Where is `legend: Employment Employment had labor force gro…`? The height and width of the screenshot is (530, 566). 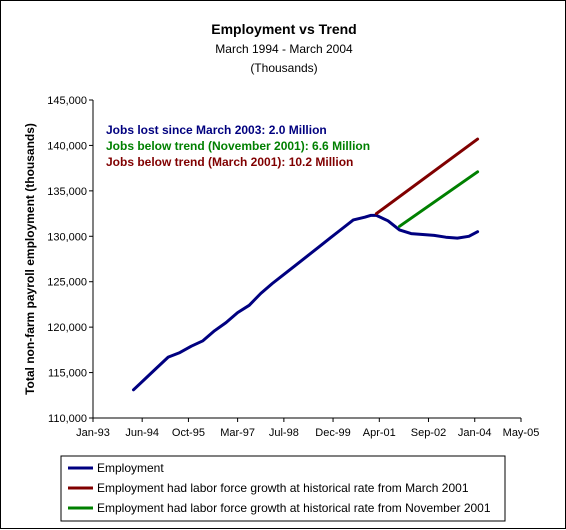 legend: Employment Employment had labor force gro… is located at coordinates (279, 488).